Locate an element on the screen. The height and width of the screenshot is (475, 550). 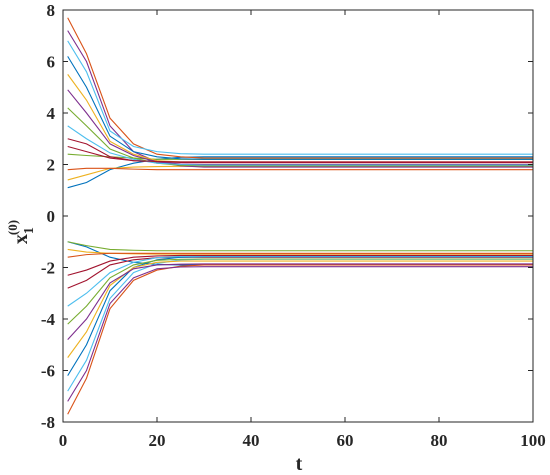
x-tick-label: 0 is located at coordinates (63, 440).